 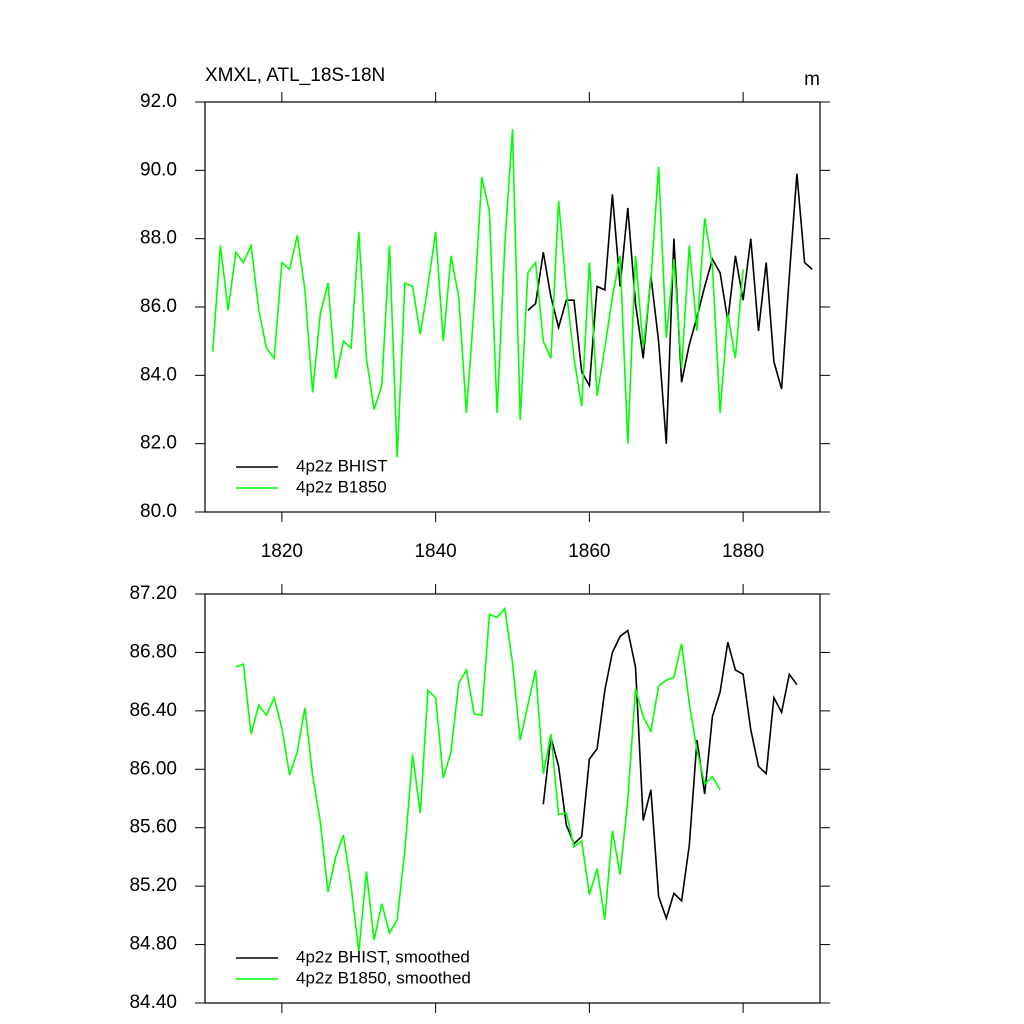 What do you see at coordinates (158, 374) in the screenshot?
I see `y-tick-label: 84.0` at bounding box center [158, 374].